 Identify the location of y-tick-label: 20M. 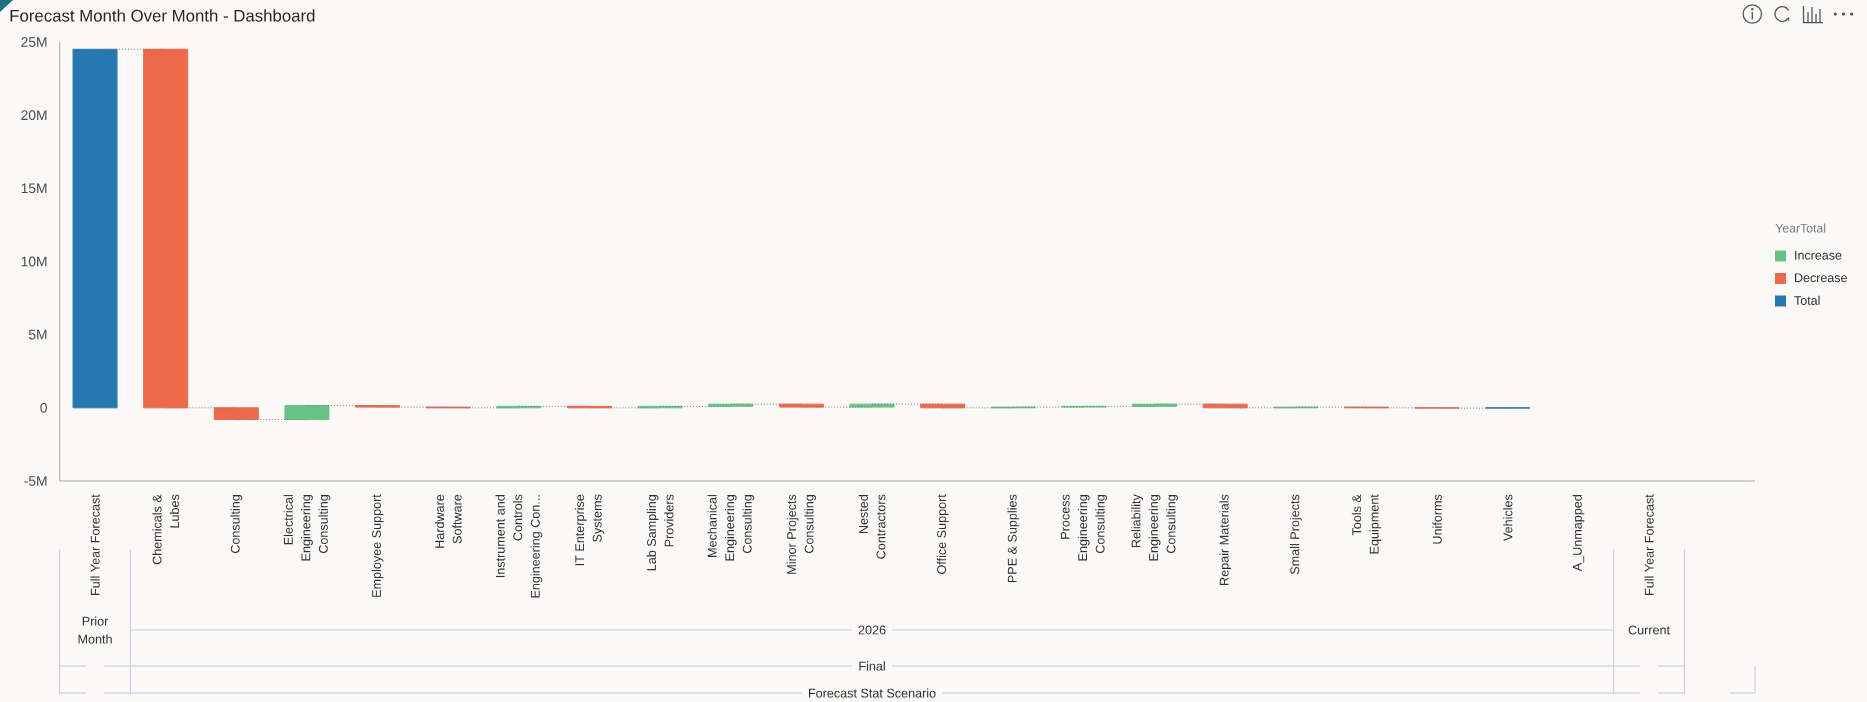
(34, 115).